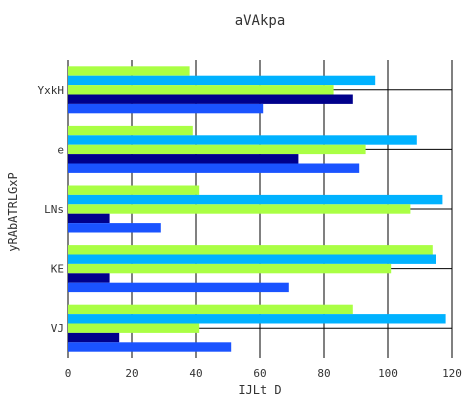 The image size is (476, 408). I want to click on x-tick-label-120: 120, so click(452, 373).